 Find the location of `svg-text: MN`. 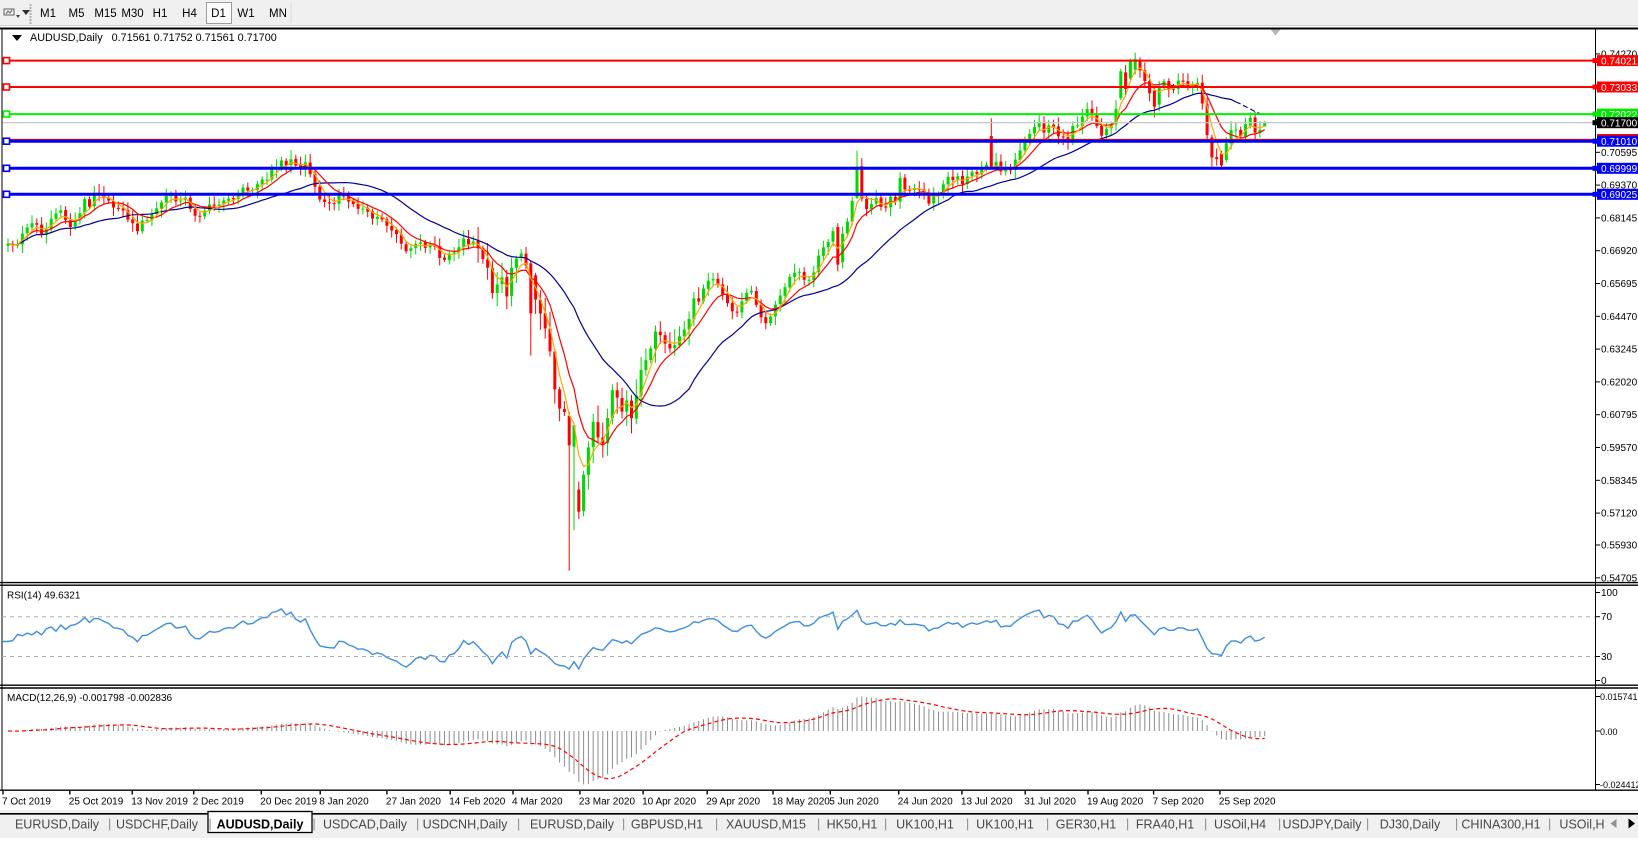

svg-text: MN is located at coordinates (278, 14).